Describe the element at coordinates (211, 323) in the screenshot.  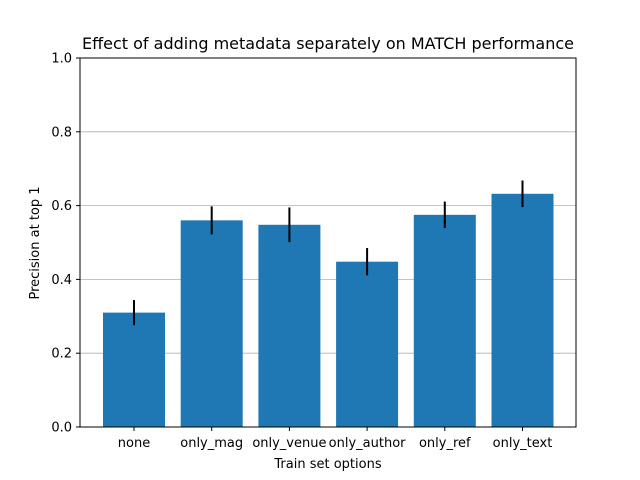
I see `bar-only-mag` at that location.